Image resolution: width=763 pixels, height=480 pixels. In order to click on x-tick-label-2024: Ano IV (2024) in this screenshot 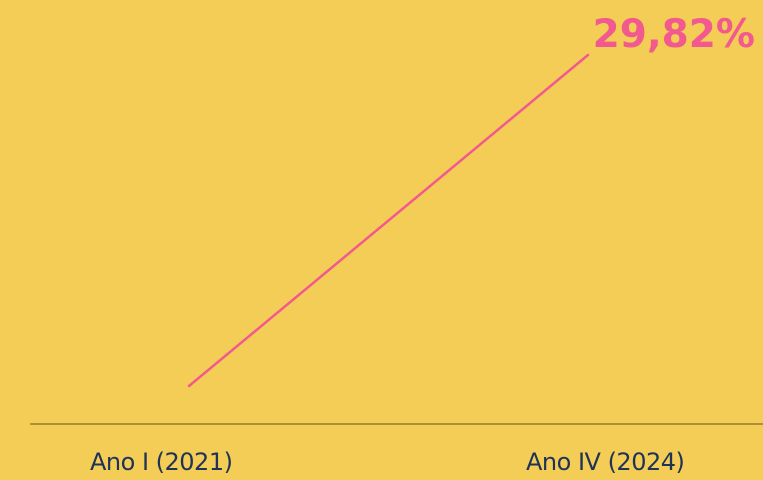, I will do `click(605, 462)`.